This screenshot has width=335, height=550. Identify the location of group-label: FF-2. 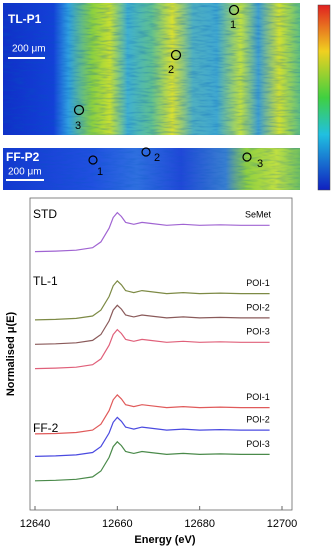
(46, 428).